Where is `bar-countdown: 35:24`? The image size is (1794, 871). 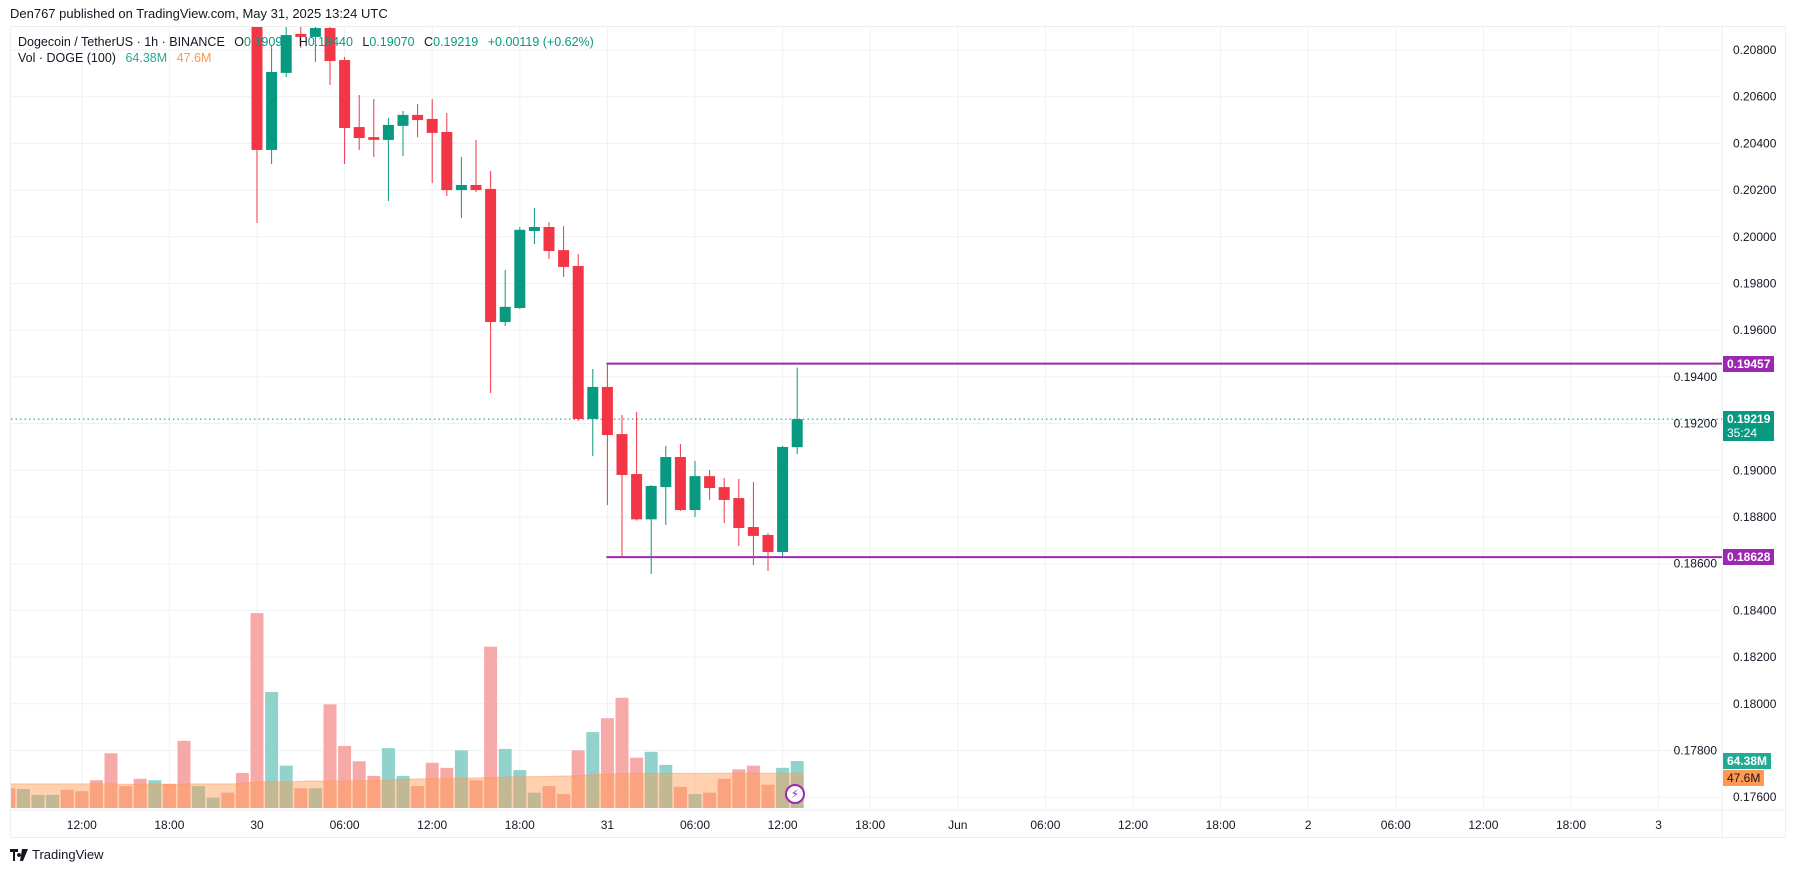 bar-countdown: 35:24 is located at coordinates (1742, 433).